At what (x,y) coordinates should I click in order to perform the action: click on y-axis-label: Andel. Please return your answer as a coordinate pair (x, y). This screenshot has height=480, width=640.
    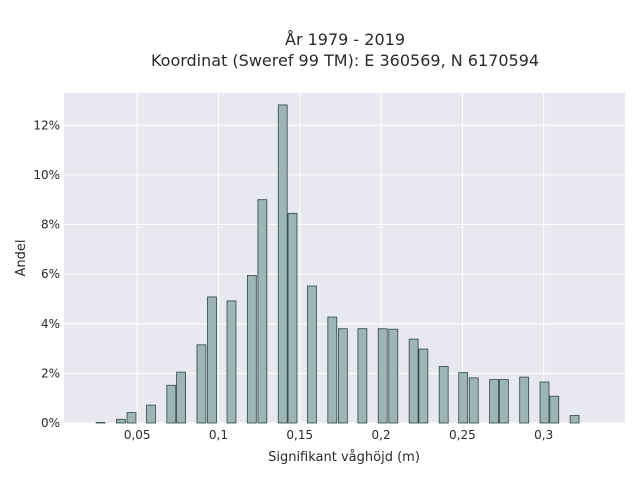
    Looking at the image, I should click on (21, 258).